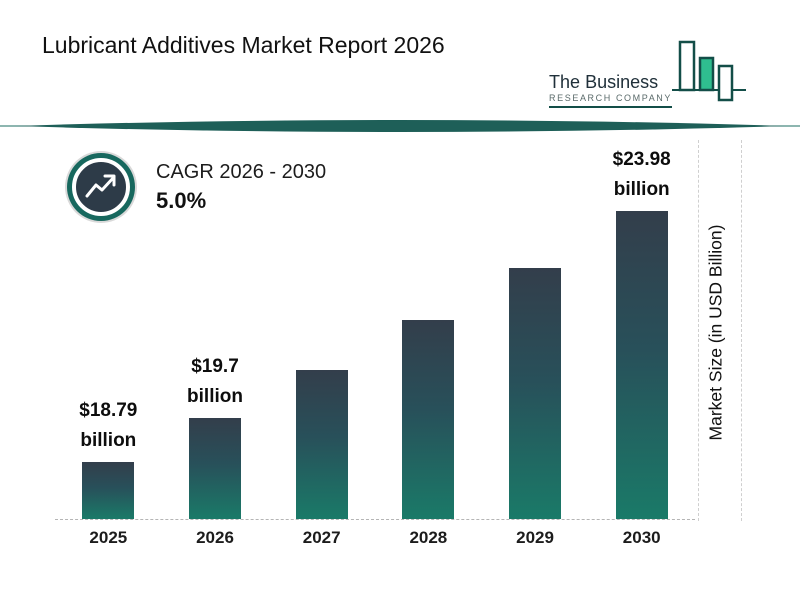  I want to click on company-logo-text: The Business RESEARCH COMPANY, so click(610, 90).